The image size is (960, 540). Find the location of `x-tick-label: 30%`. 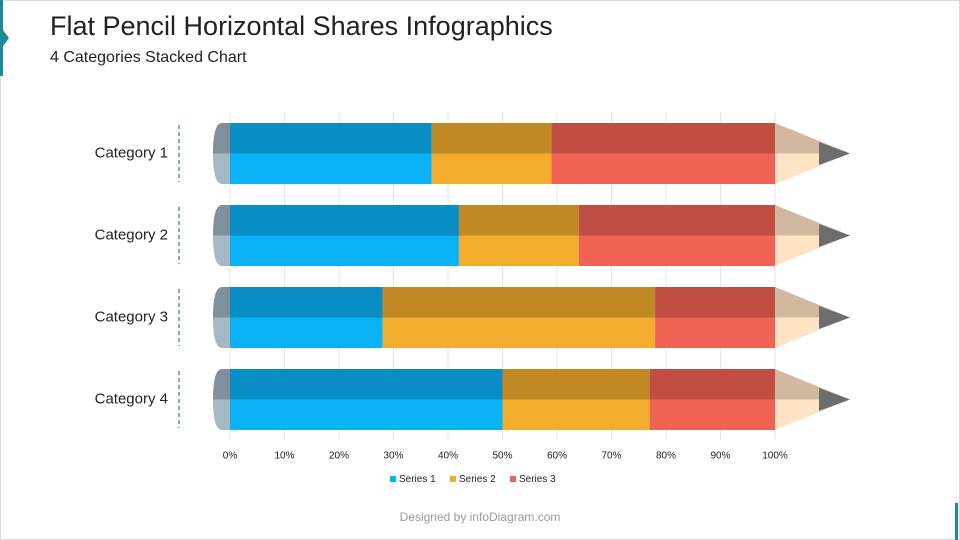

x-tick-label: 30% is located at coordinates (393, 456).